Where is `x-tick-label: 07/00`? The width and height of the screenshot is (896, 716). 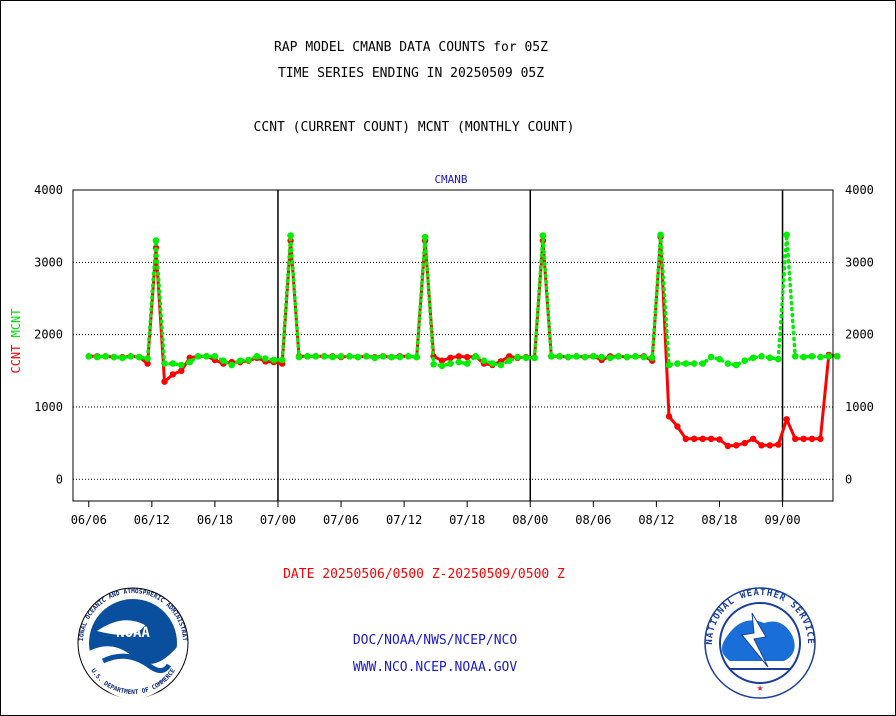 x-tick-label: 07/00 is located at coordinates (278, 520).